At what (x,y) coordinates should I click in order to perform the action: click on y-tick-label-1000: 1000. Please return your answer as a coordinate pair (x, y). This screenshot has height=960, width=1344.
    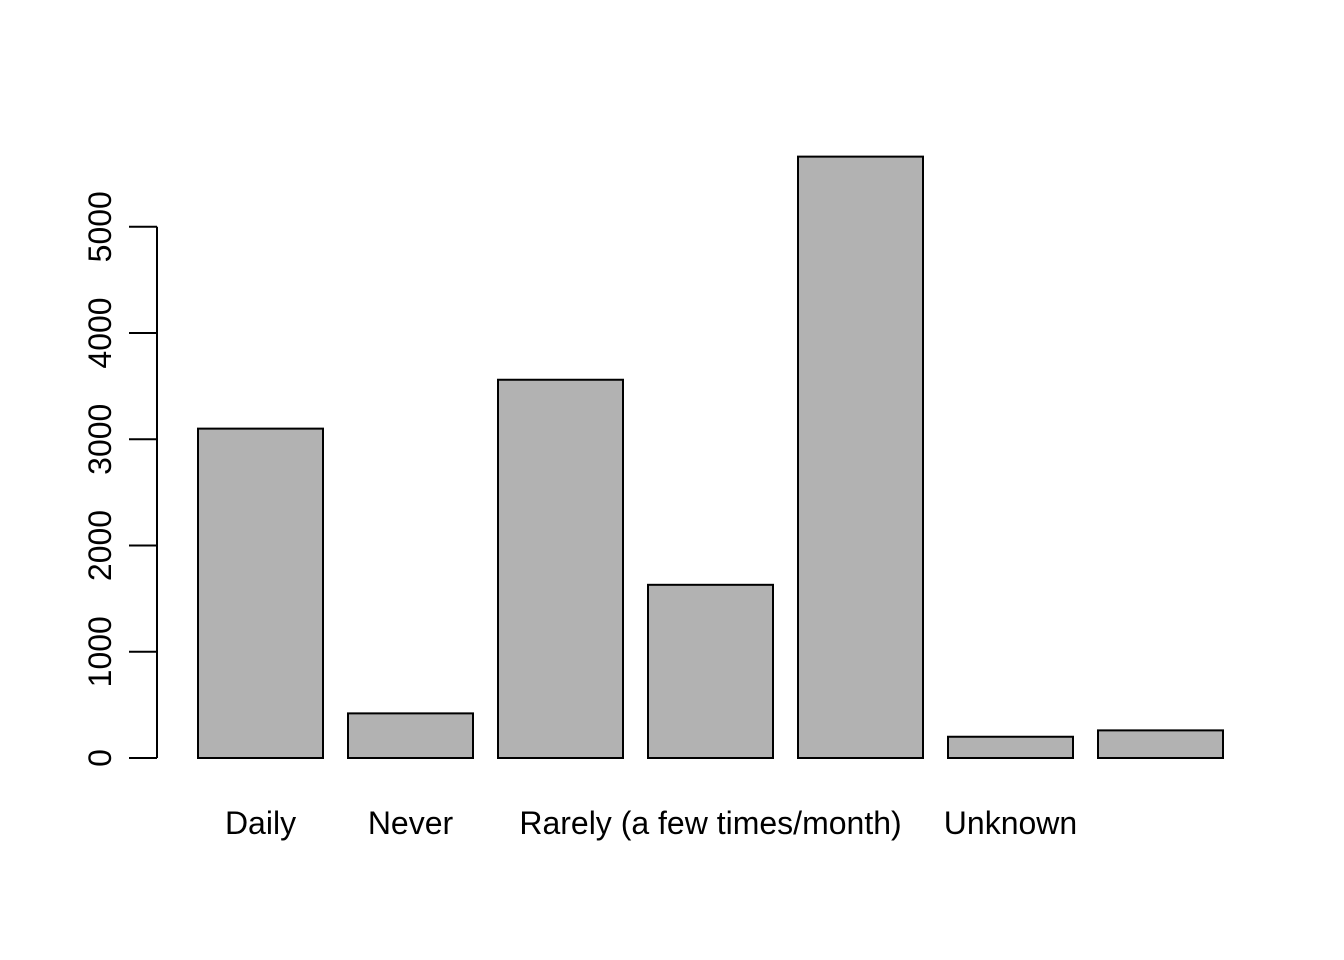
    Looking at the image, I should click on (100, 651).